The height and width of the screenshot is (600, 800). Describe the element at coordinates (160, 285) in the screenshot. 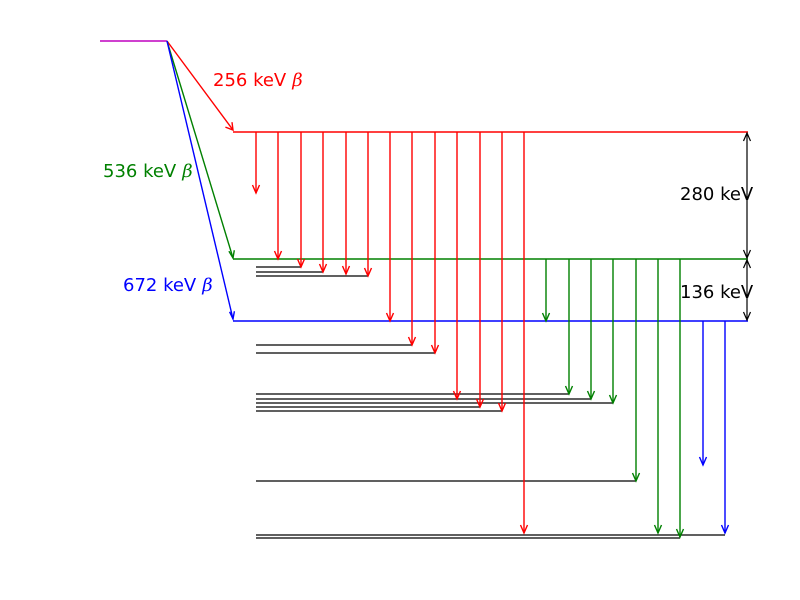

I see `beta-672-energy: 672 keV` at that location.